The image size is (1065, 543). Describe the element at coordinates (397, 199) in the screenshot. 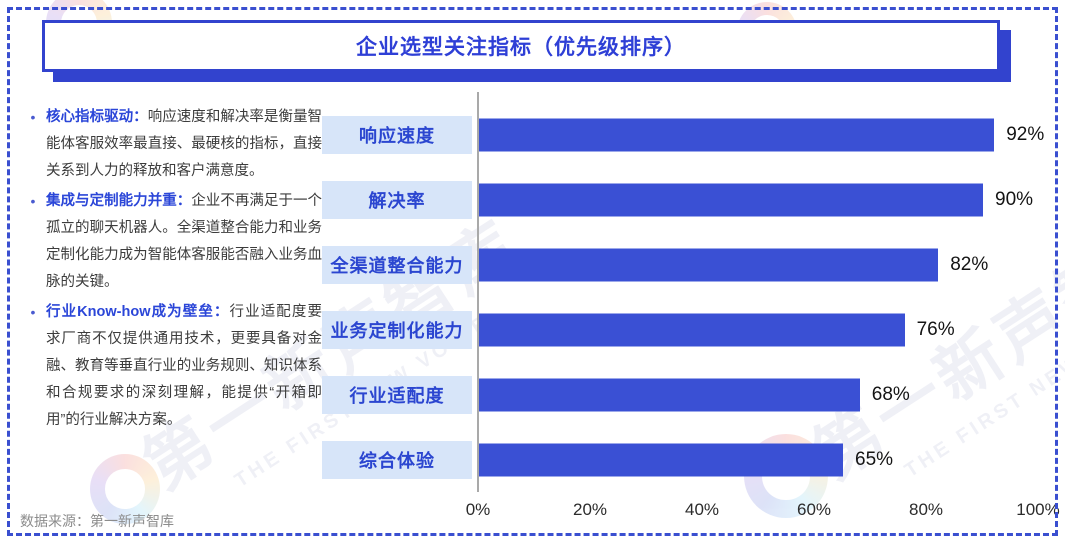

I see `category-label: 解决率` at that location.